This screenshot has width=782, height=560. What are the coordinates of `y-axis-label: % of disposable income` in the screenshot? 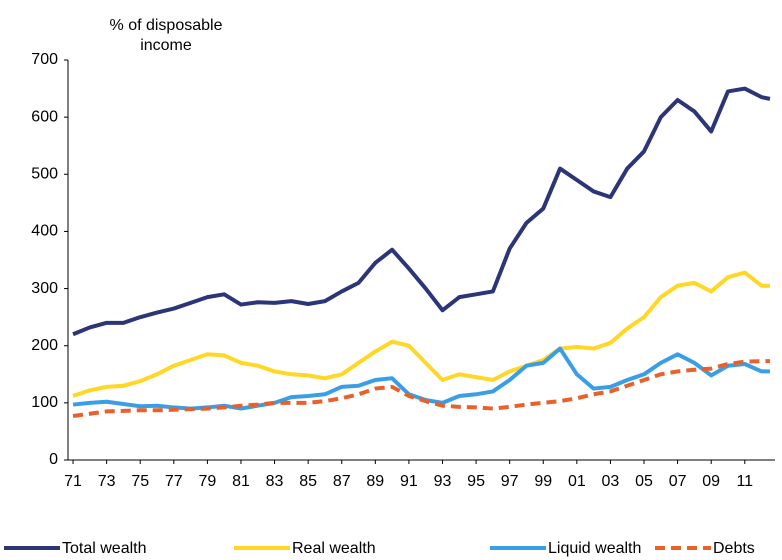 It's located at (166, 35).